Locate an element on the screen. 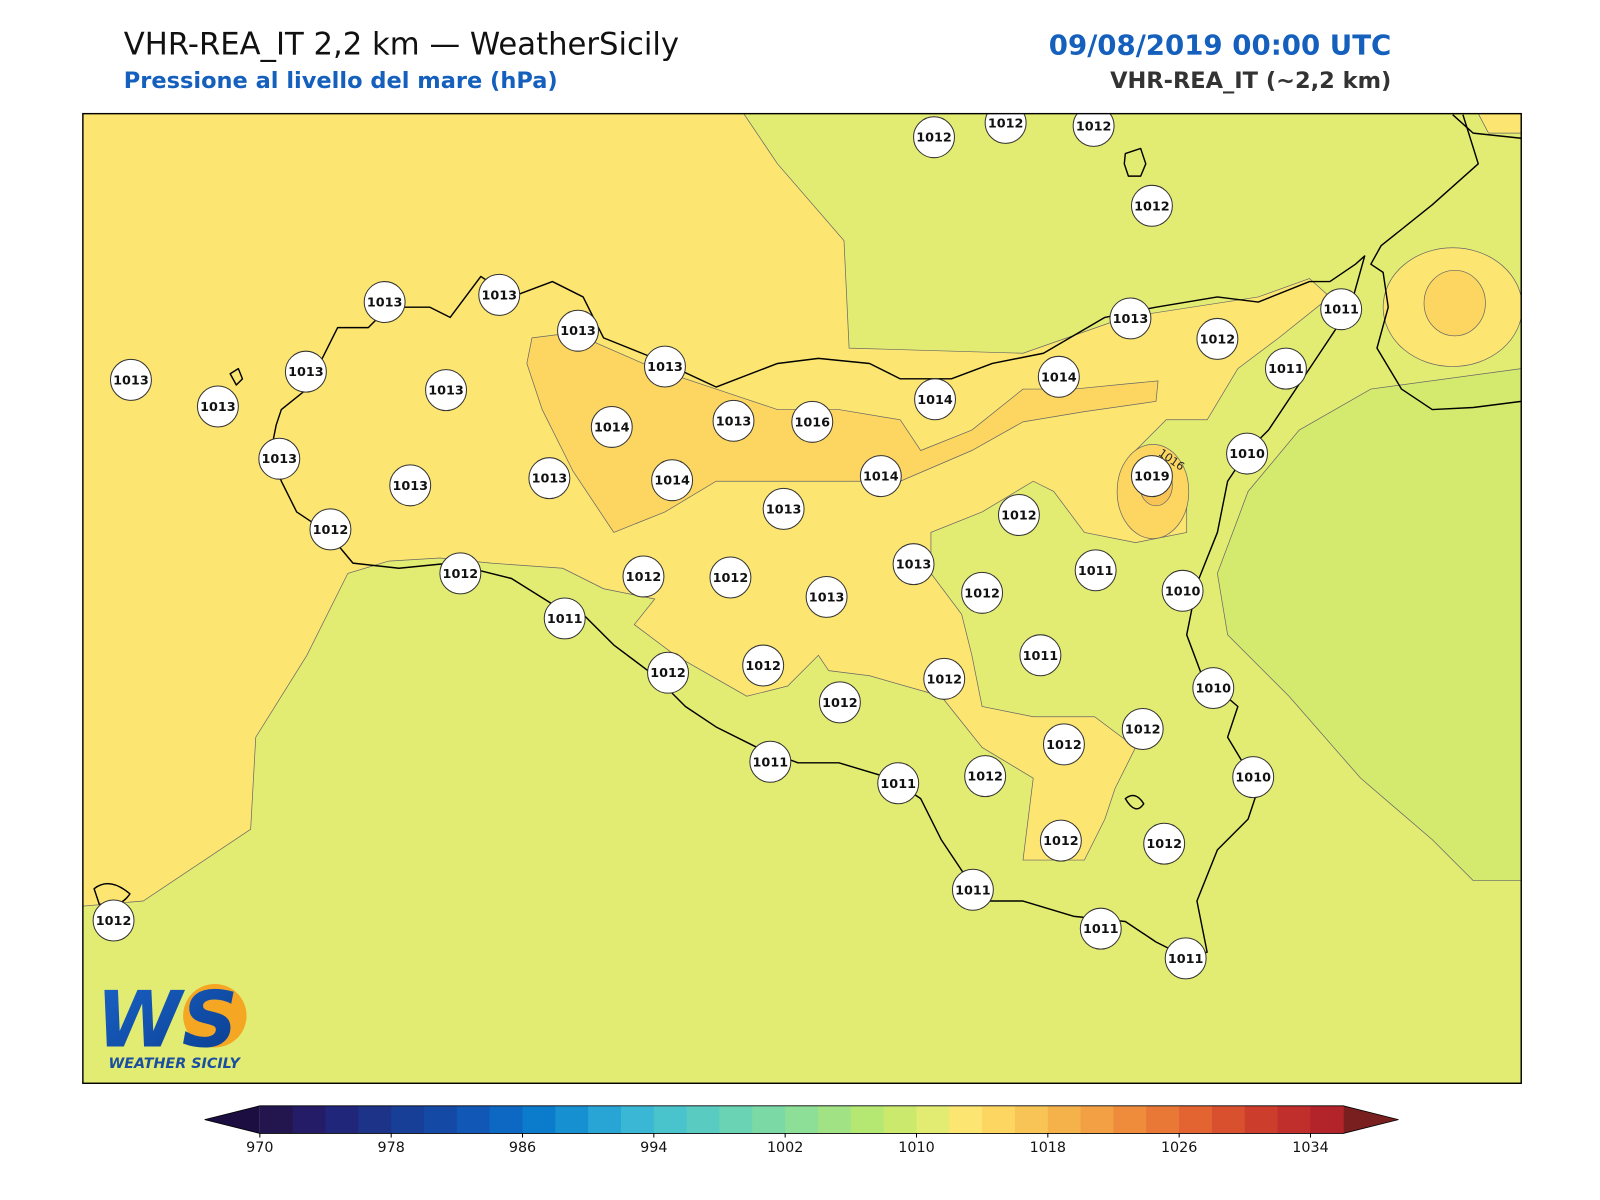 The image size is (1600, 1200). valid-time: 09/08/2019 00:00 UTC is located at coordinates (1220, 44).